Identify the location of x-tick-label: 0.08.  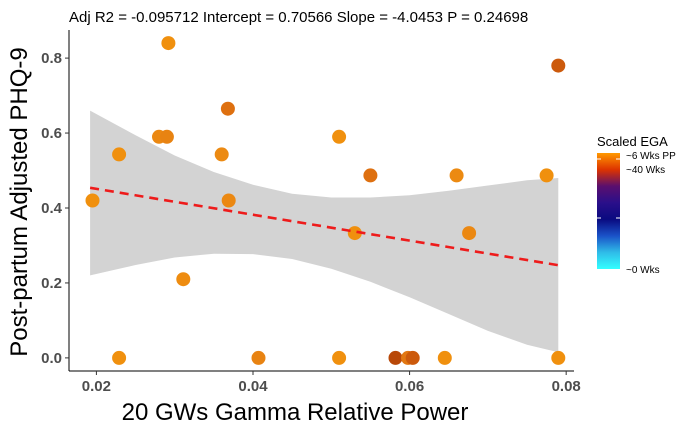
(566, 386).